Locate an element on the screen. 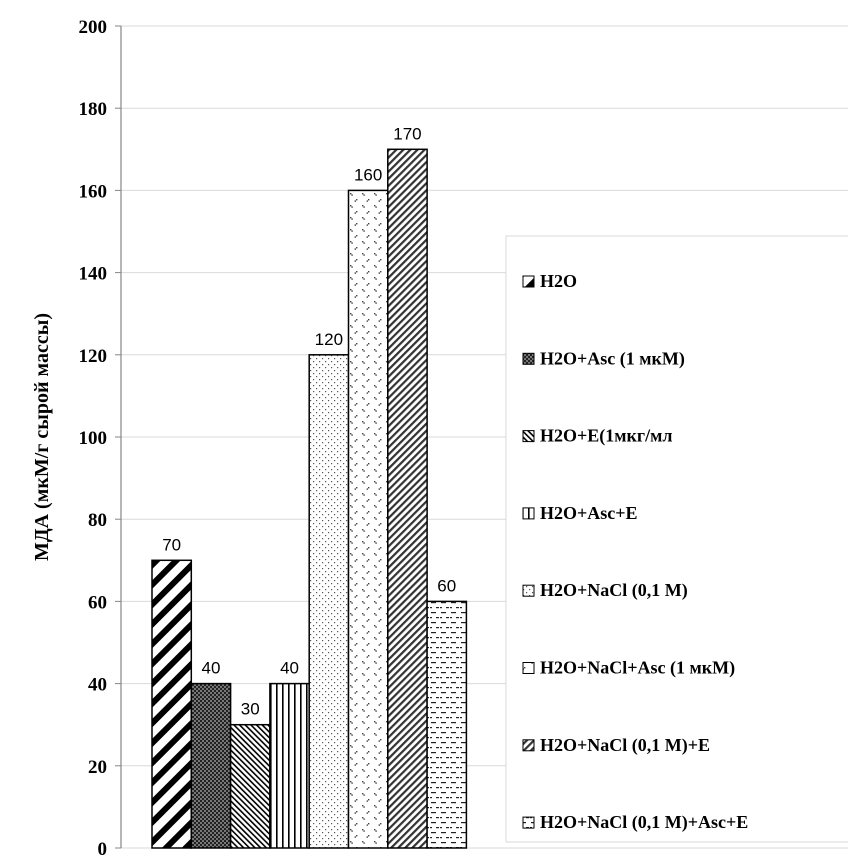 The width and height of the screenshot is (848, 856). data-label-3: 30 is located at coordinates (250, 709).